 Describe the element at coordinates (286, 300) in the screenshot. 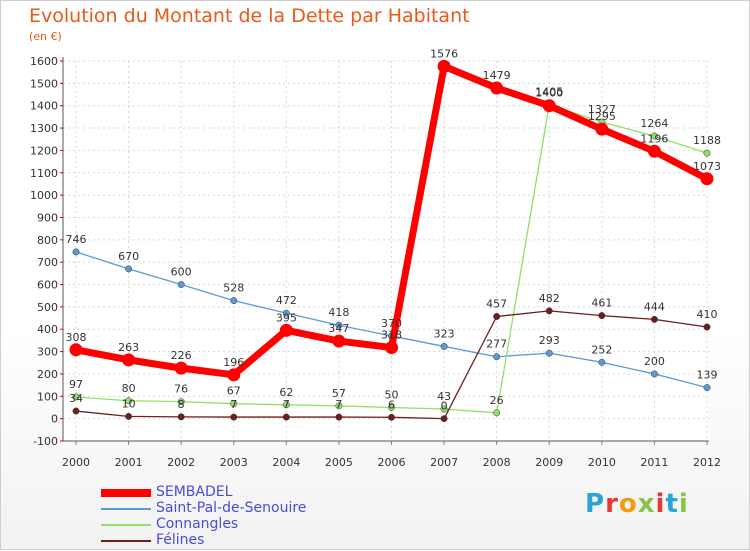

I see `data-label-1: 472` at that location.